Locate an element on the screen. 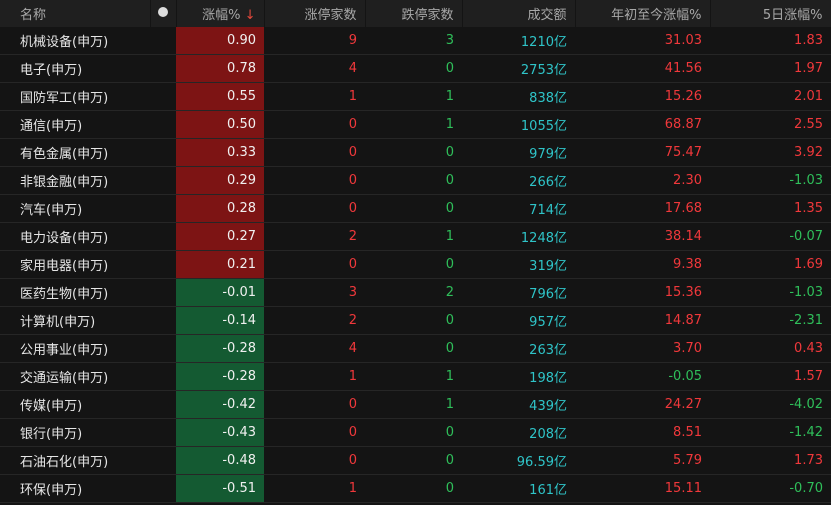  table-row: 通信(申万) 0.50 0 1 1055亿 68.87 2.55 is located at coordinates (415, 124).